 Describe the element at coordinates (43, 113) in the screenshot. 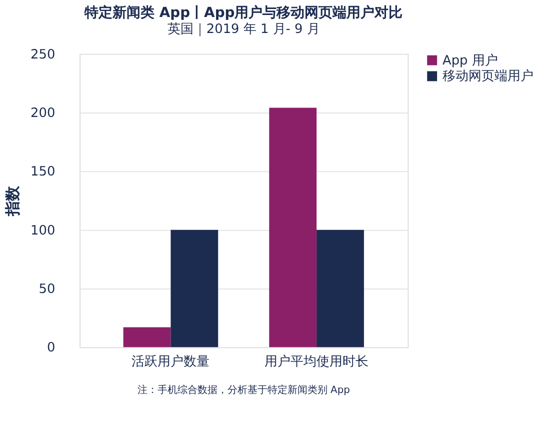

I see `y-tick-label: 200` at that location.